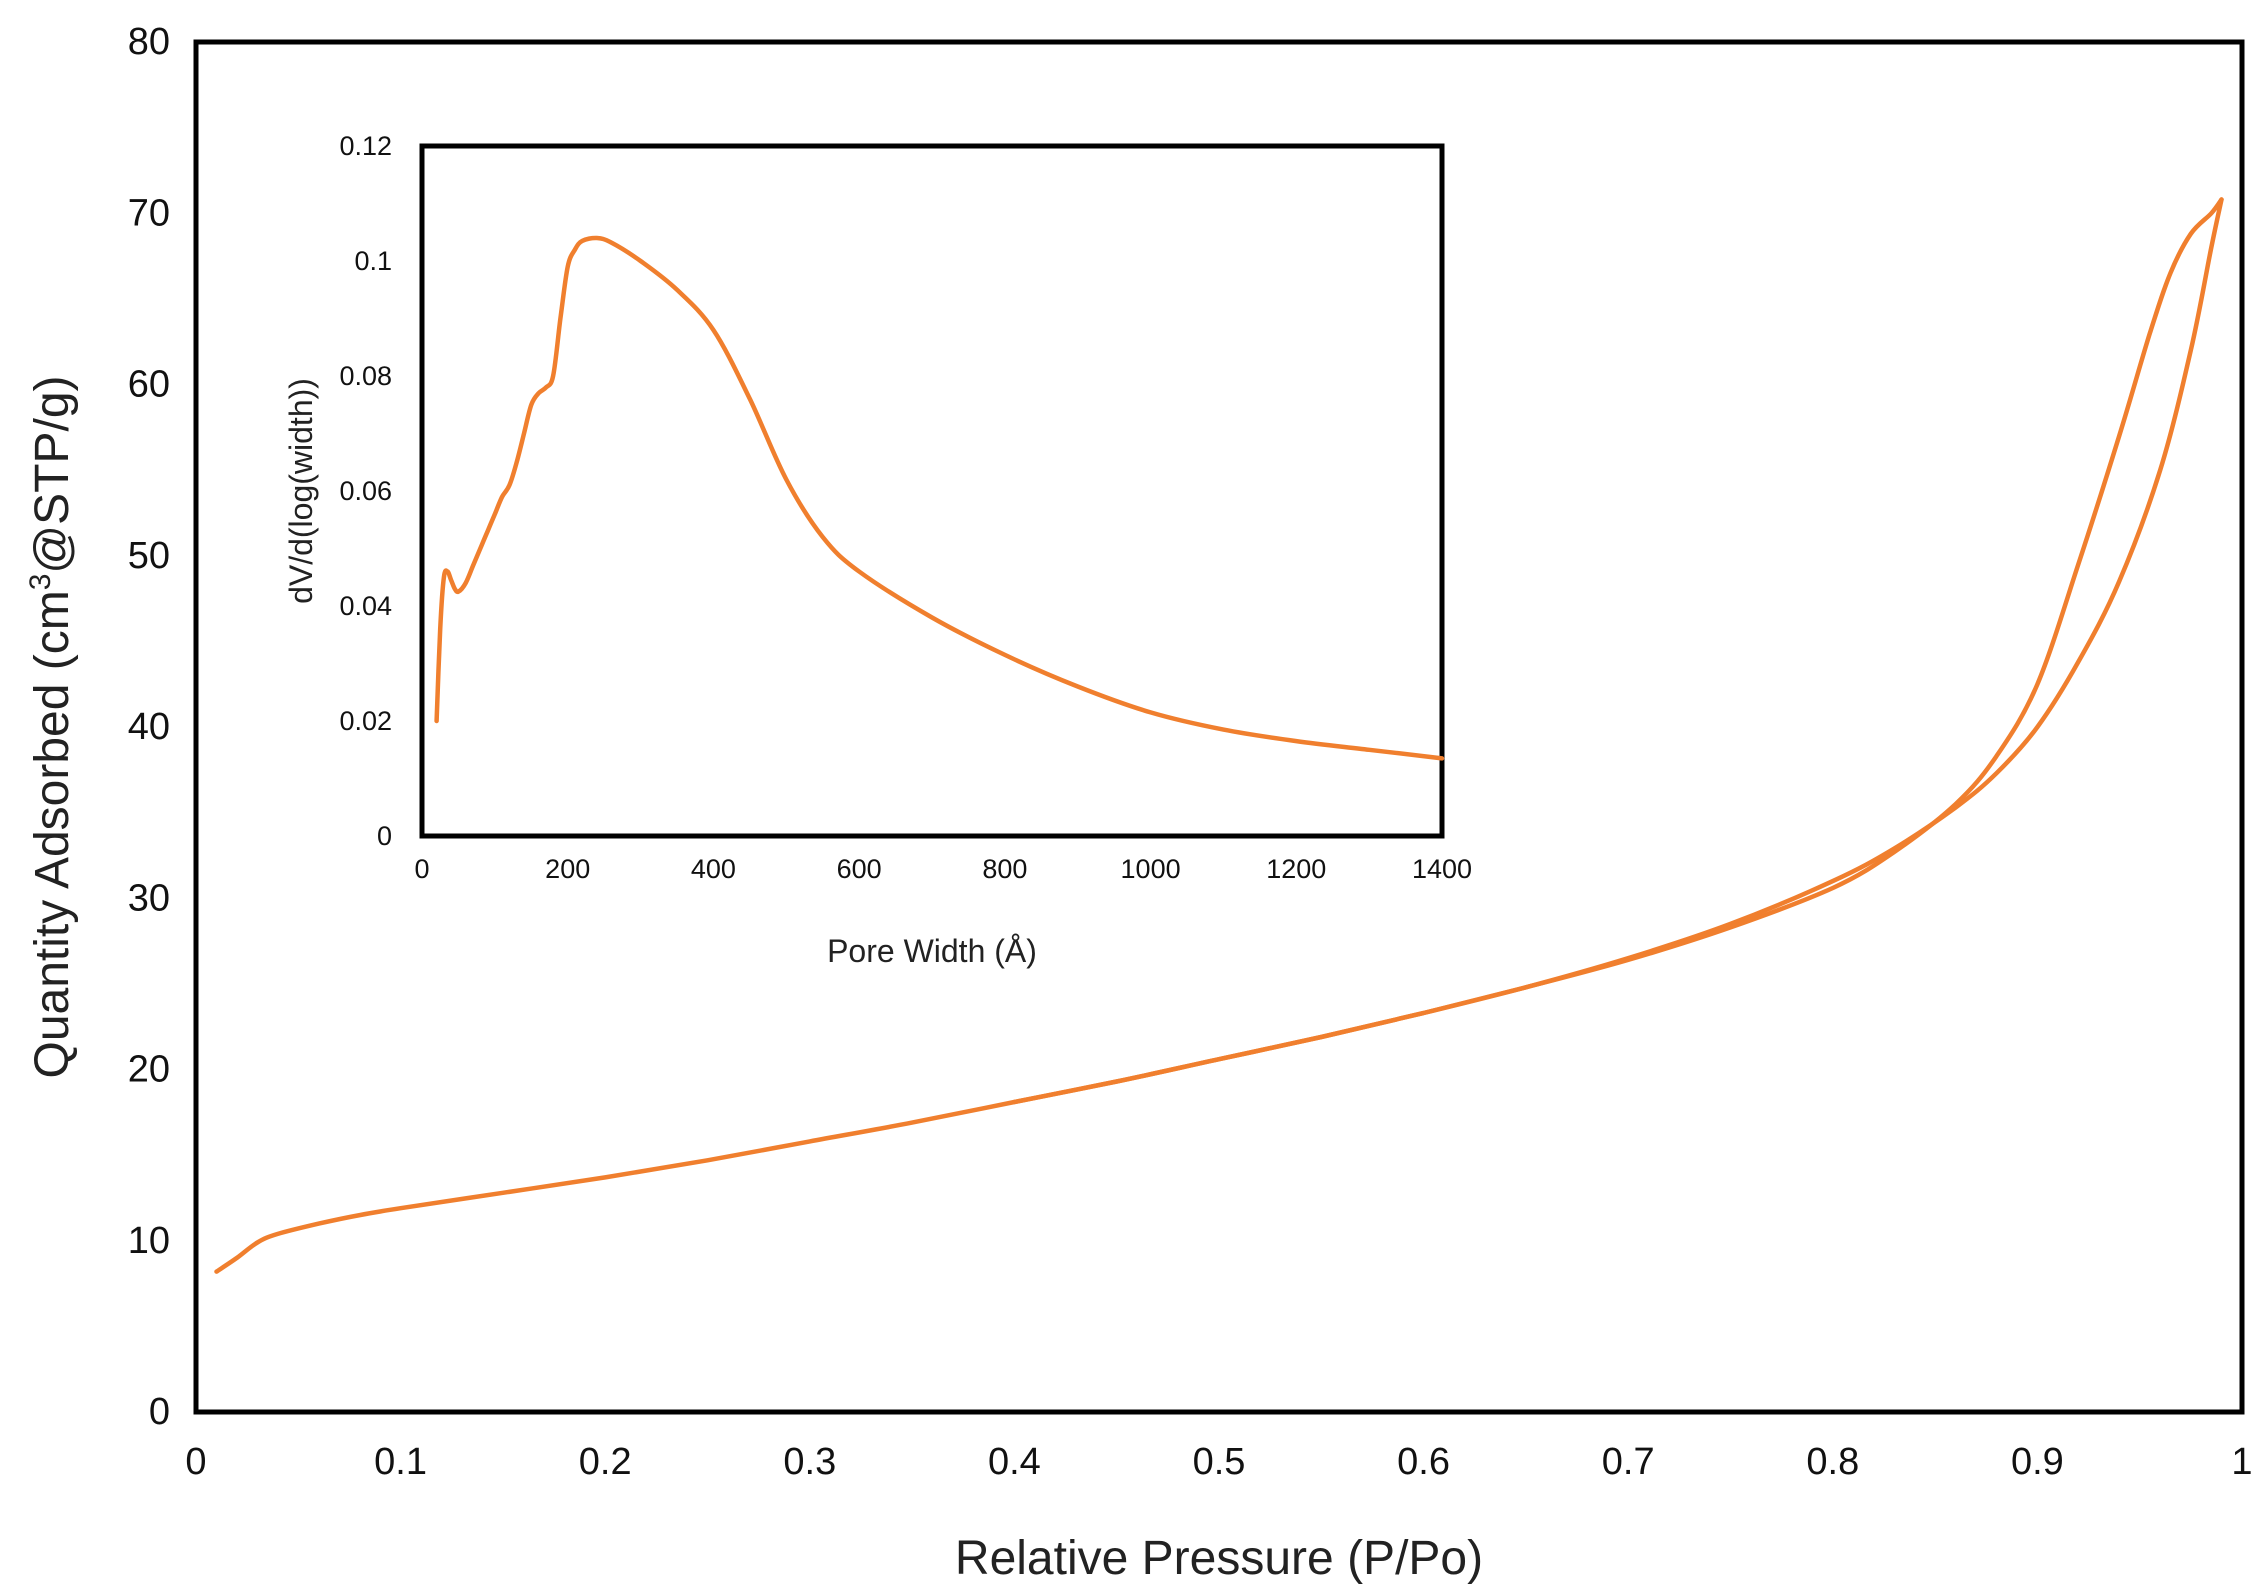  What do you see at coordinates (1832, 1462) in the screenshot?
I see `main-x-tick-label: 0.8` at bounding box center [1832, 1462].